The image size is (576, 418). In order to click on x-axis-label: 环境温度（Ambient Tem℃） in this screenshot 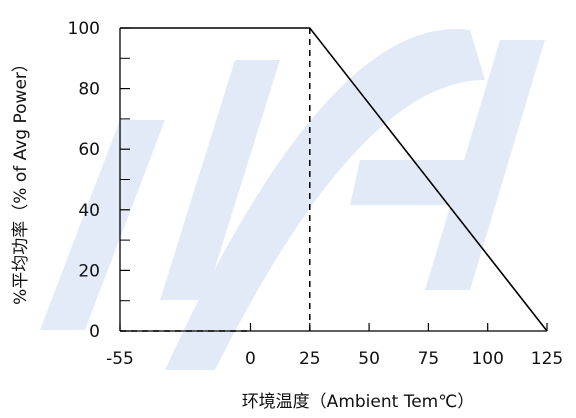, I will do `click(358, 402)`.